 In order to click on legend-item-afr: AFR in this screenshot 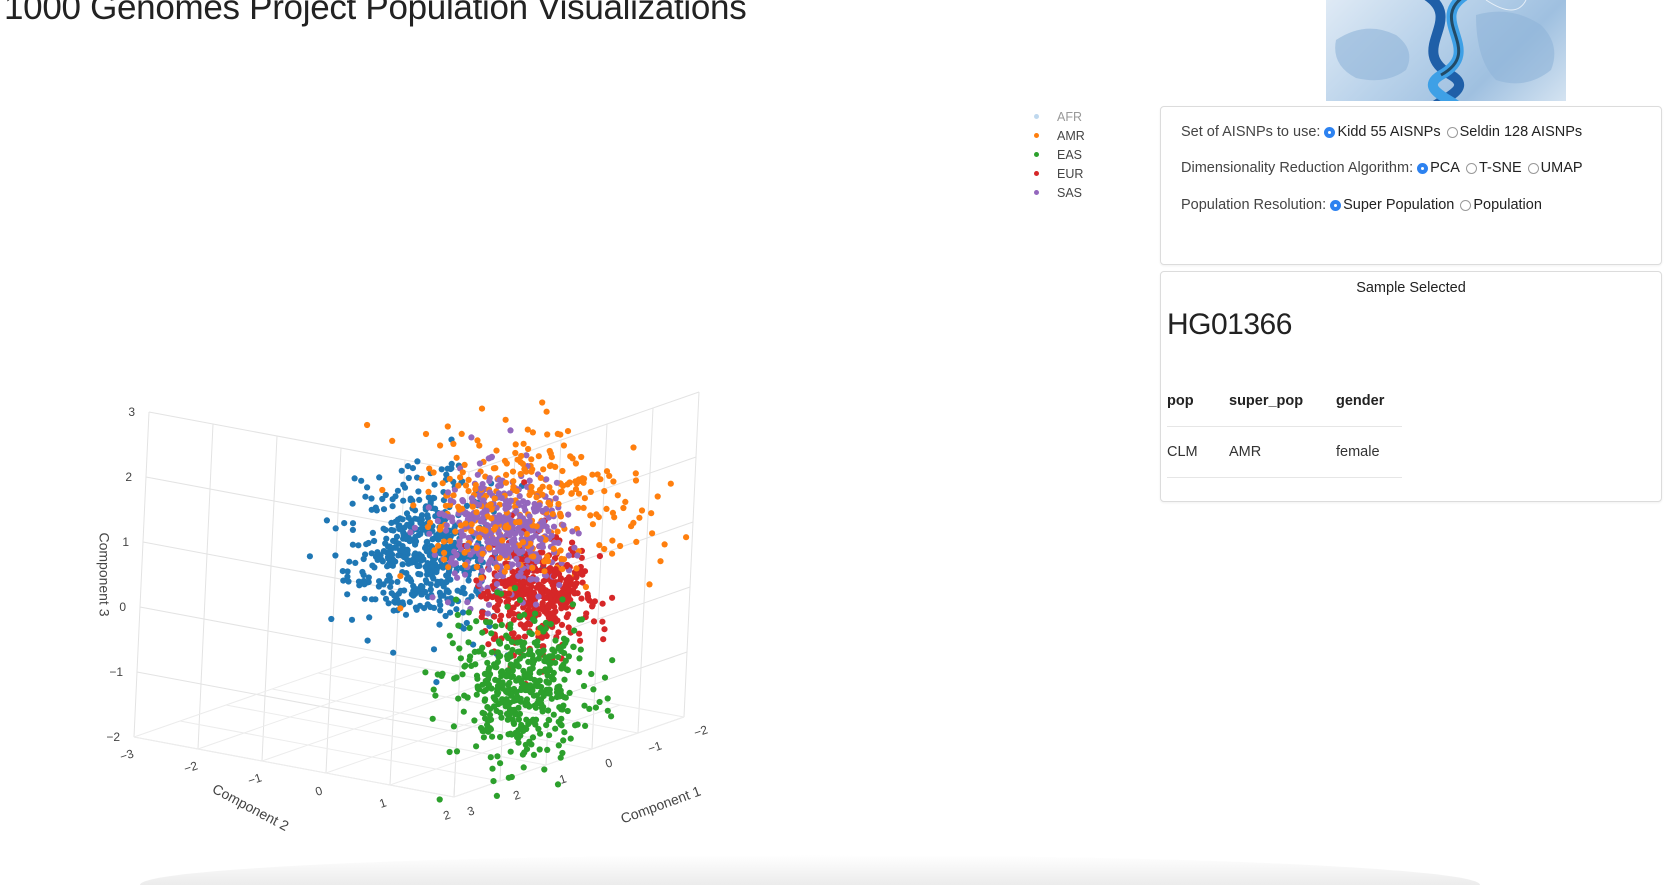, I will do `click(1058, 116)`.